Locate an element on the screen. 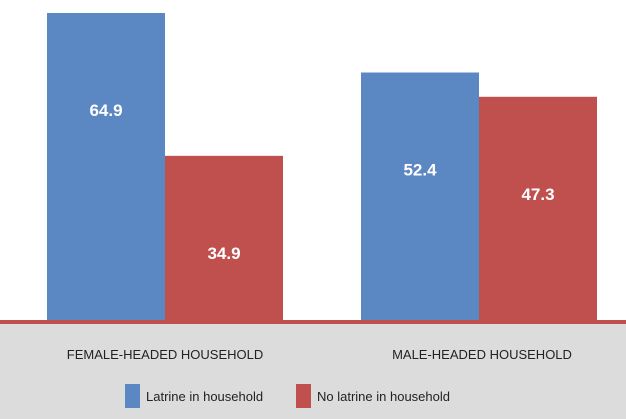 The image size is (626, 419). bar-no-latrine-male-headed is located at coordinates (538, 209).